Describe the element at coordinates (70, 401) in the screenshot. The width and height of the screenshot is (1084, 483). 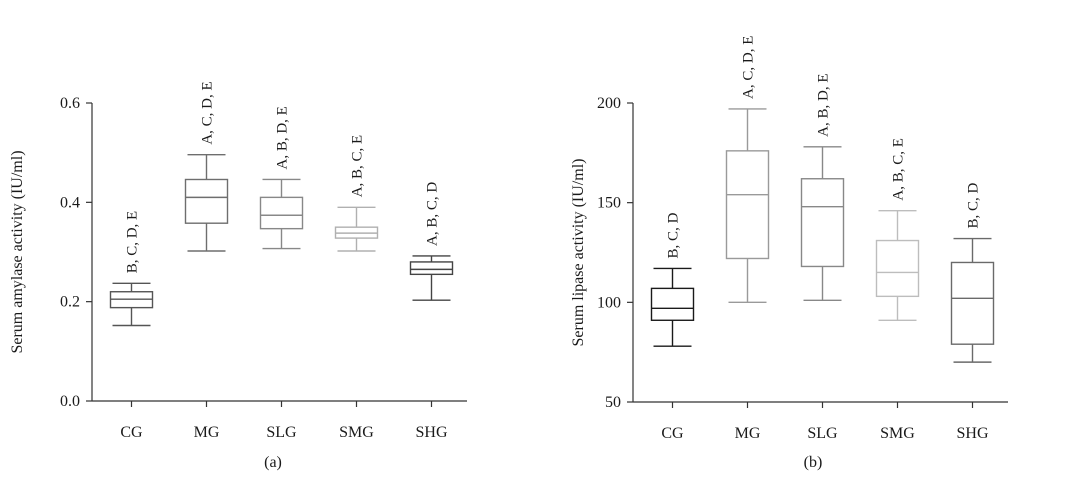
I see `y-tick-label: 0.0` at that location.